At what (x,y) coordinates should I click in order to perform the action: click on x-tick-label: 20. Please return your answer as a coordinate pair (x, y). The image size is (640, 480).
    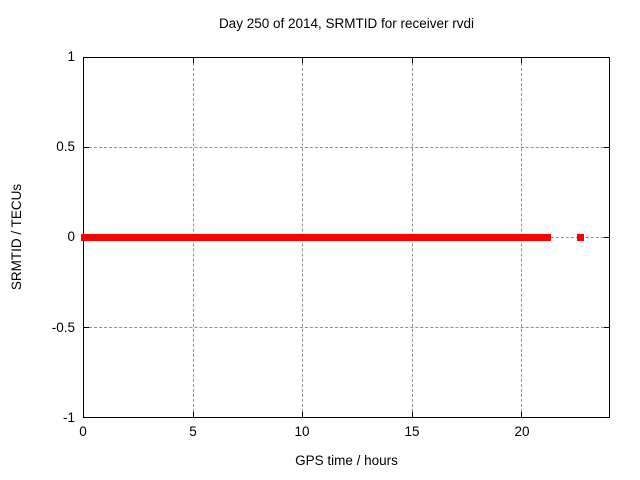
    Looking at the image, I should click on (522, 431).